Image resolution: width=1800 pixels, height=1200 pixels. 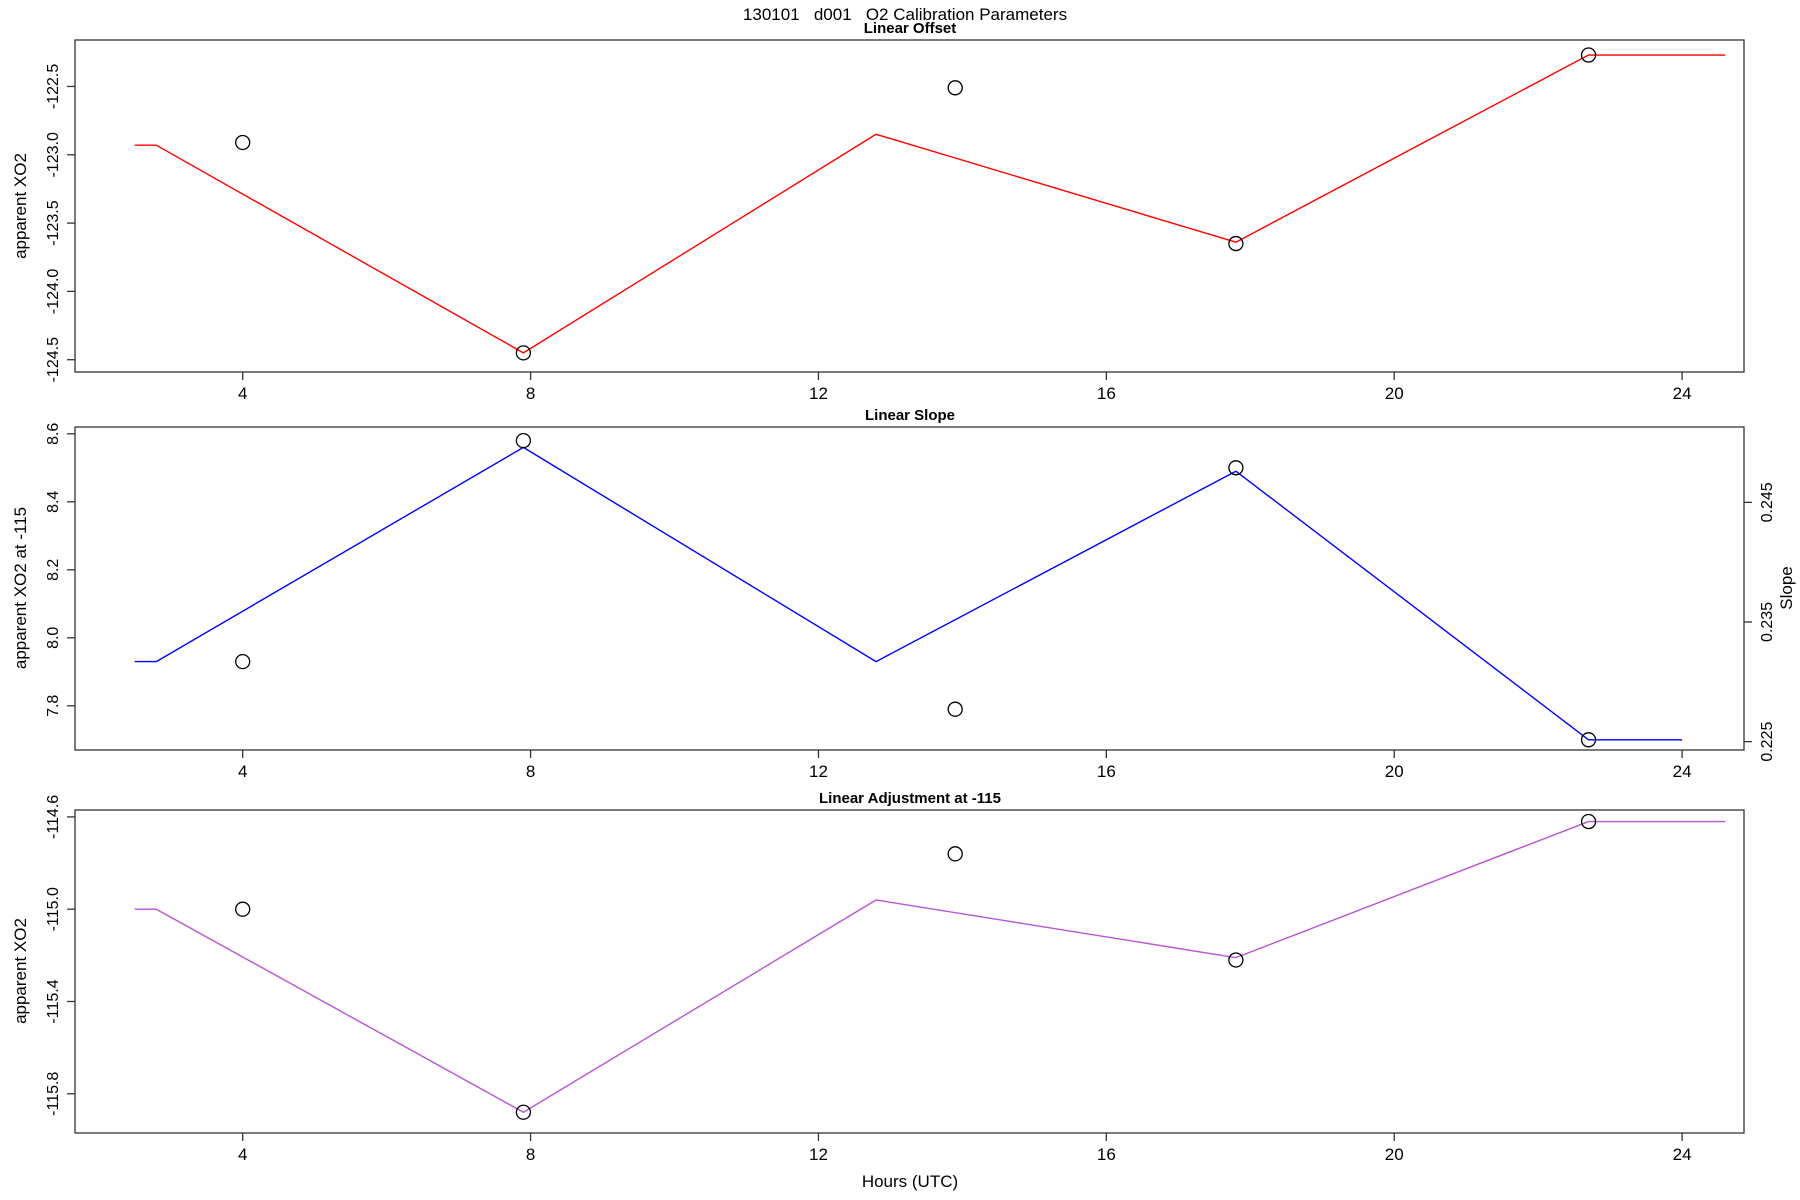 What do you see at coordinates (53, 434) in the screenshot?
I see `y-tick-label: 8.6` at bounding box center [53, 434].